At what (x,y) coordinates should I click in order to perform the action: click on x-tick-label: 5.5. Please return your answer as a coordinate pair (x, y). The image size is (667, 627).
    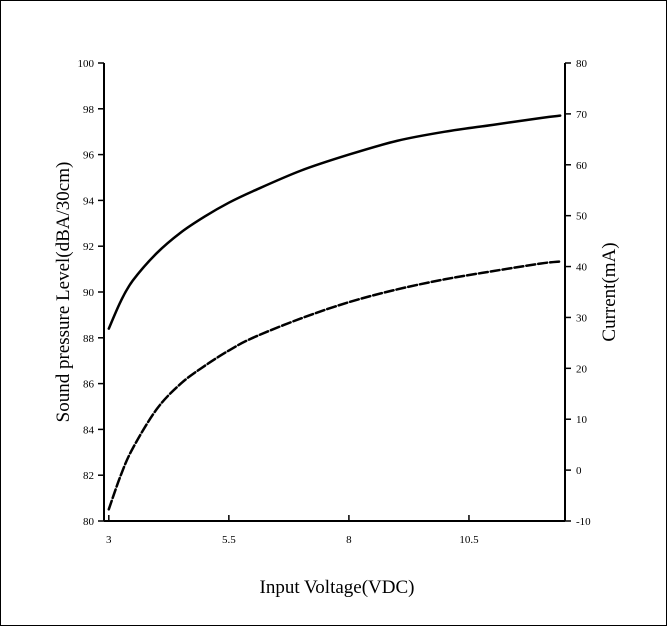
    Looking at the image, I should click on (229, 540).